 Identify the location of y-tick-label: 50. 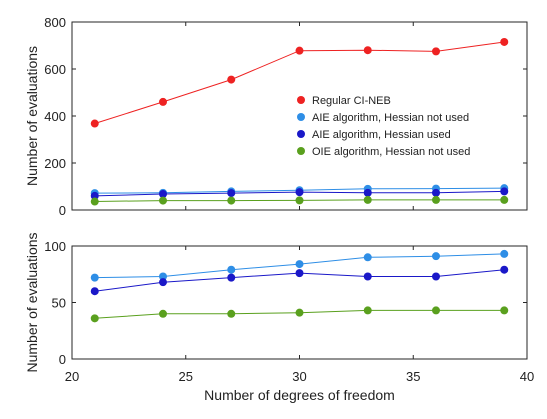
(59, 303).